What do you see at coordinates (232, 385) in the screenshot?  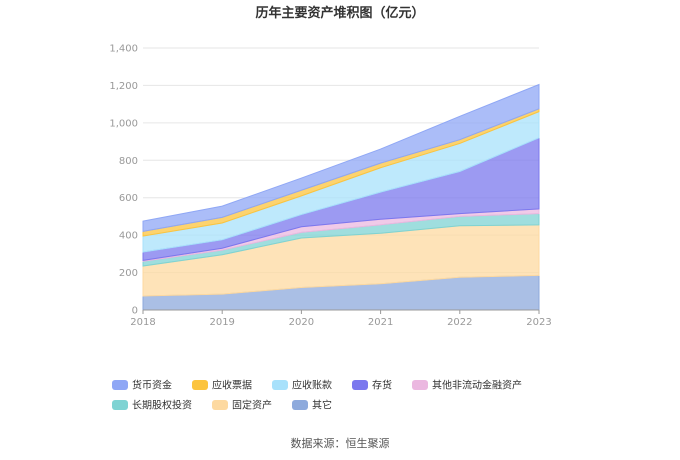 I see `legend-label: 应收票据` at bounding box center [232, 385].